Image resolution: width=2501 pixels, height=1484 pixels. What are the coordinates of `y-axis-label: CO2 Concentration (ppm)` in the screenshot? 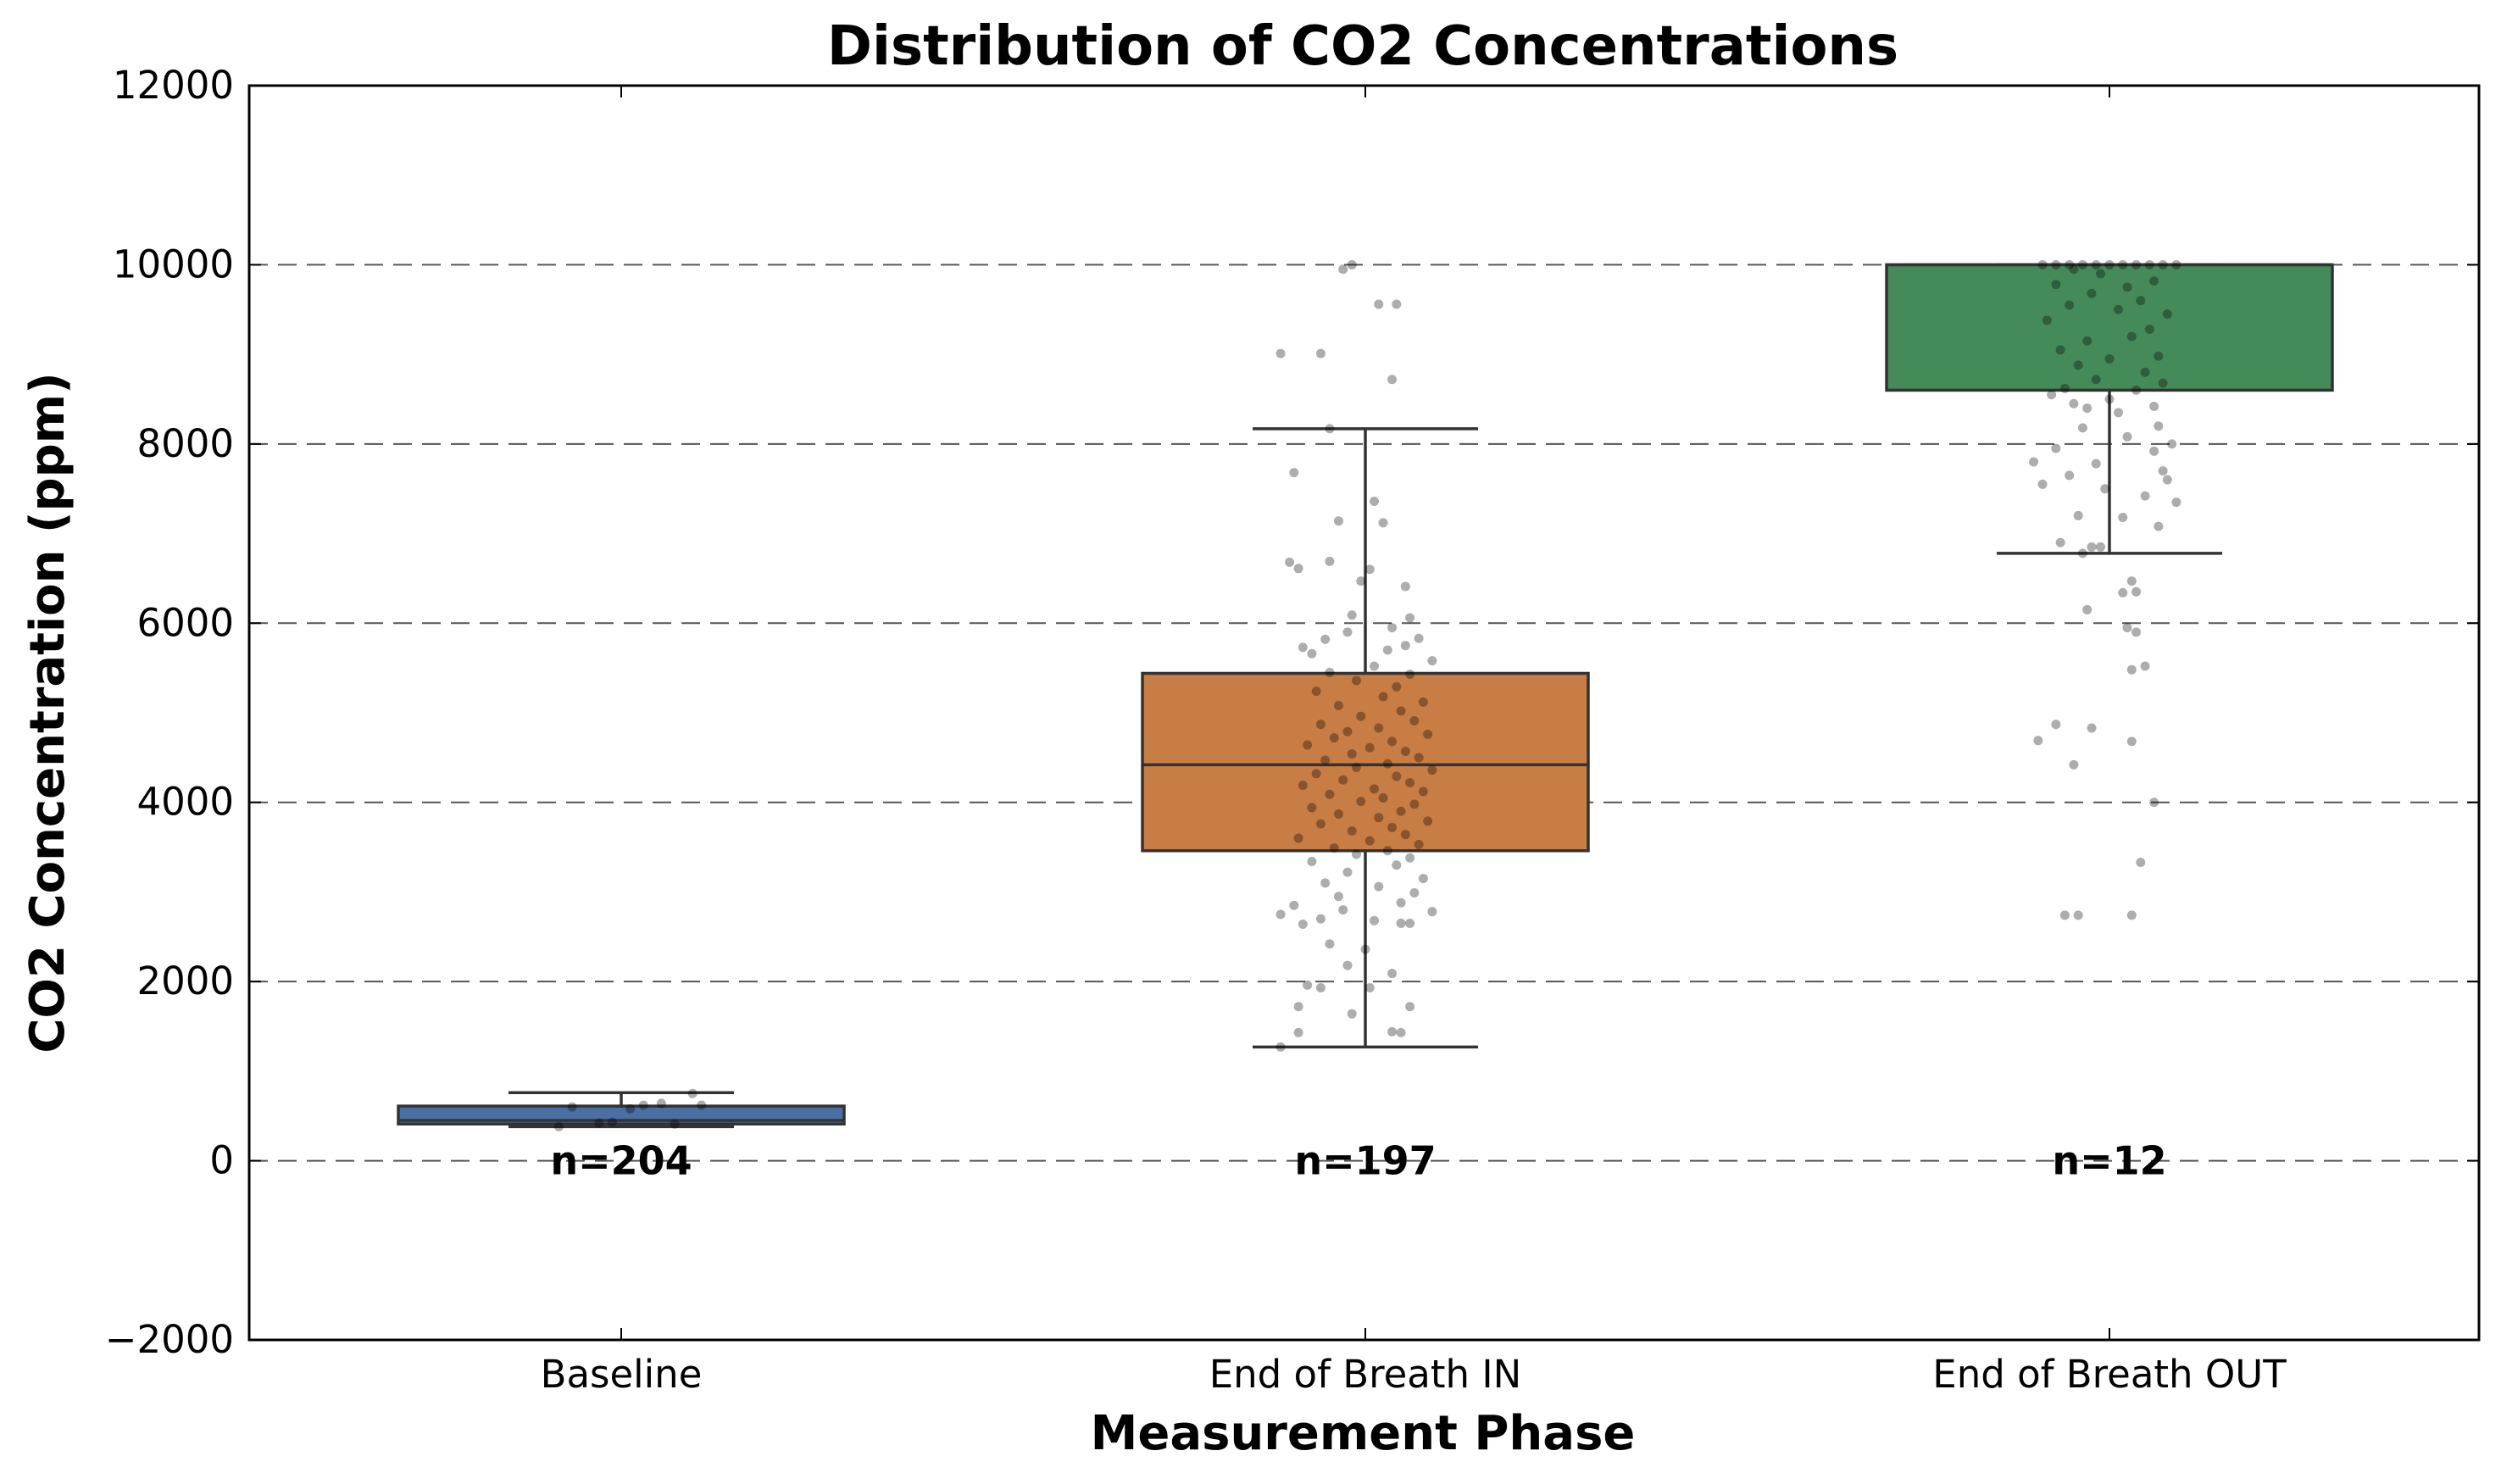 It's located at (47, 713).